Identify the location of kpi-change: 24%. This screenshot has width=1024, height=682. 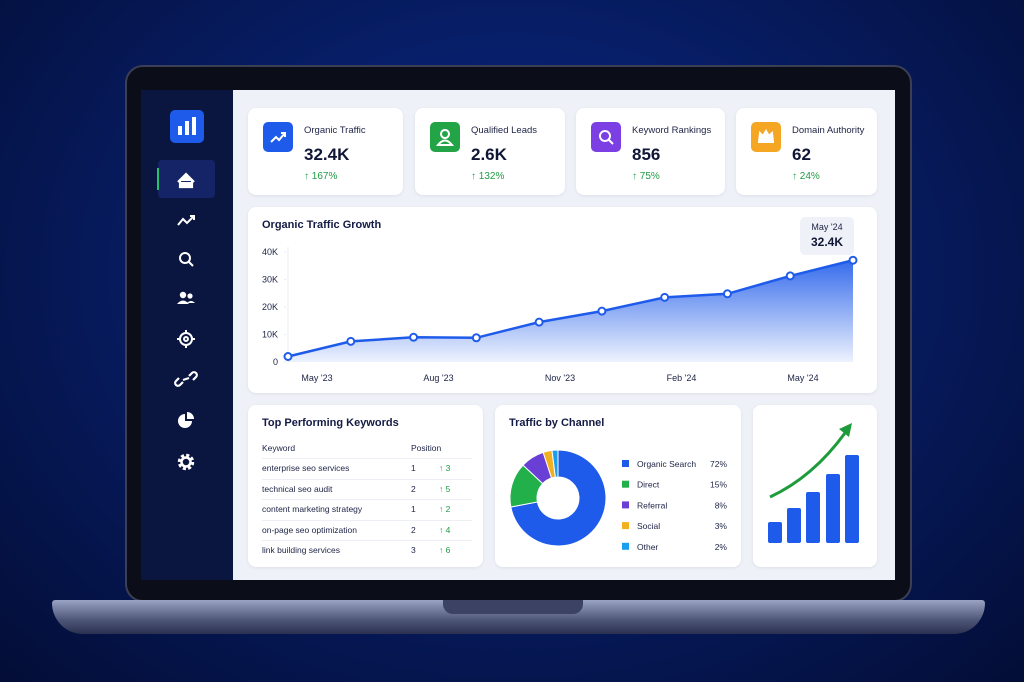
(806, 176).